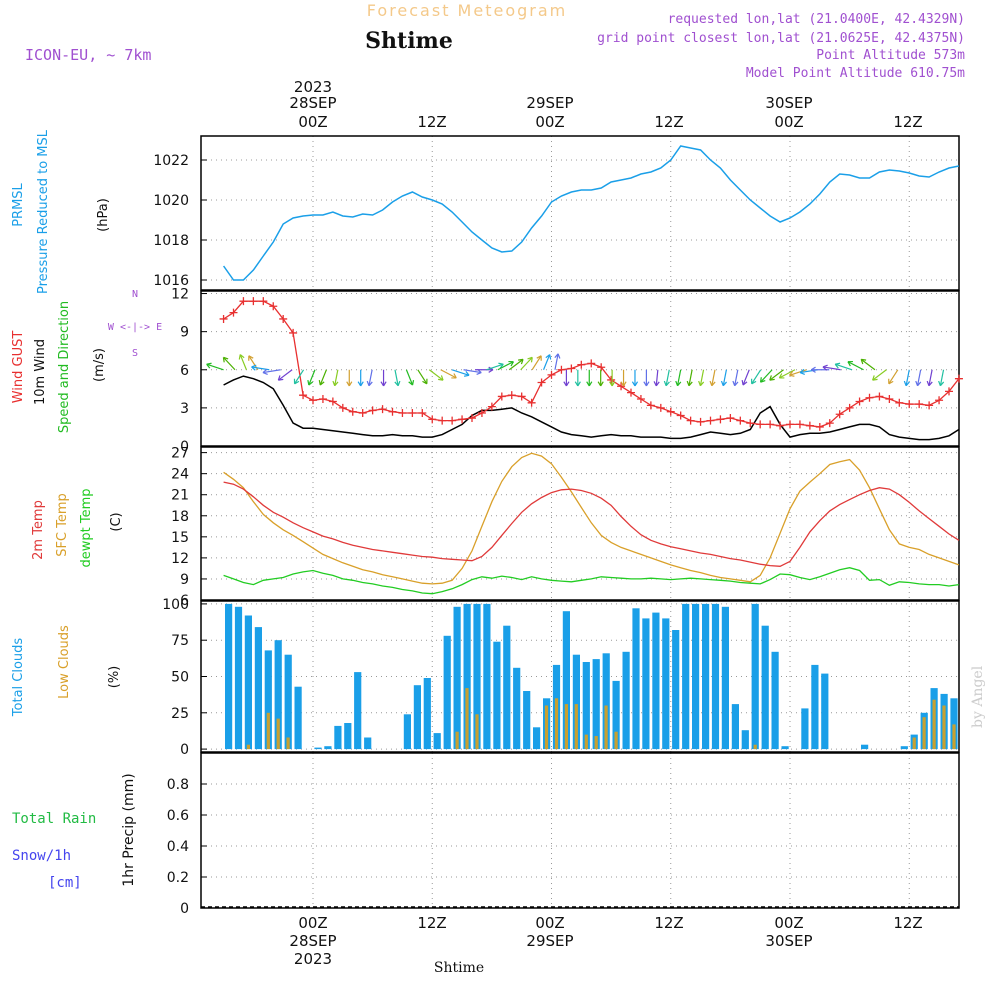 Image resolution: width=1000 pixels, height=1000 pixels. Describe the element at coordinates (184, 601) in the screenshot. I see `y-tick-label: 6` at that location.